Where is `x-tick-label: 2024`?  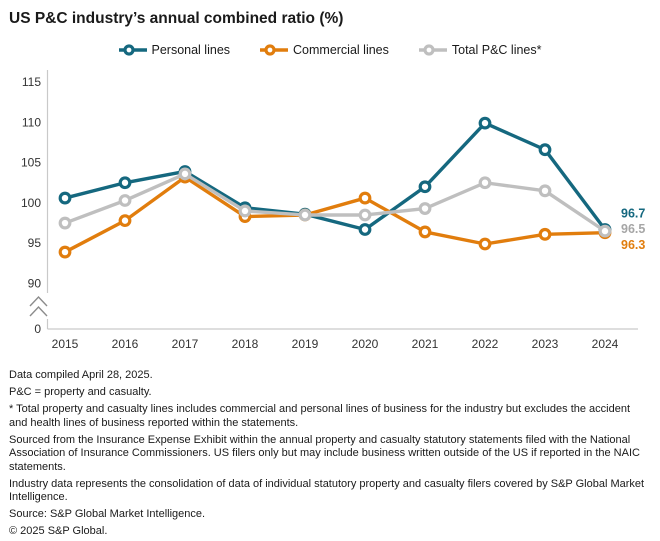 x-tick-label: 2024 is located at coordinates (605, 344).